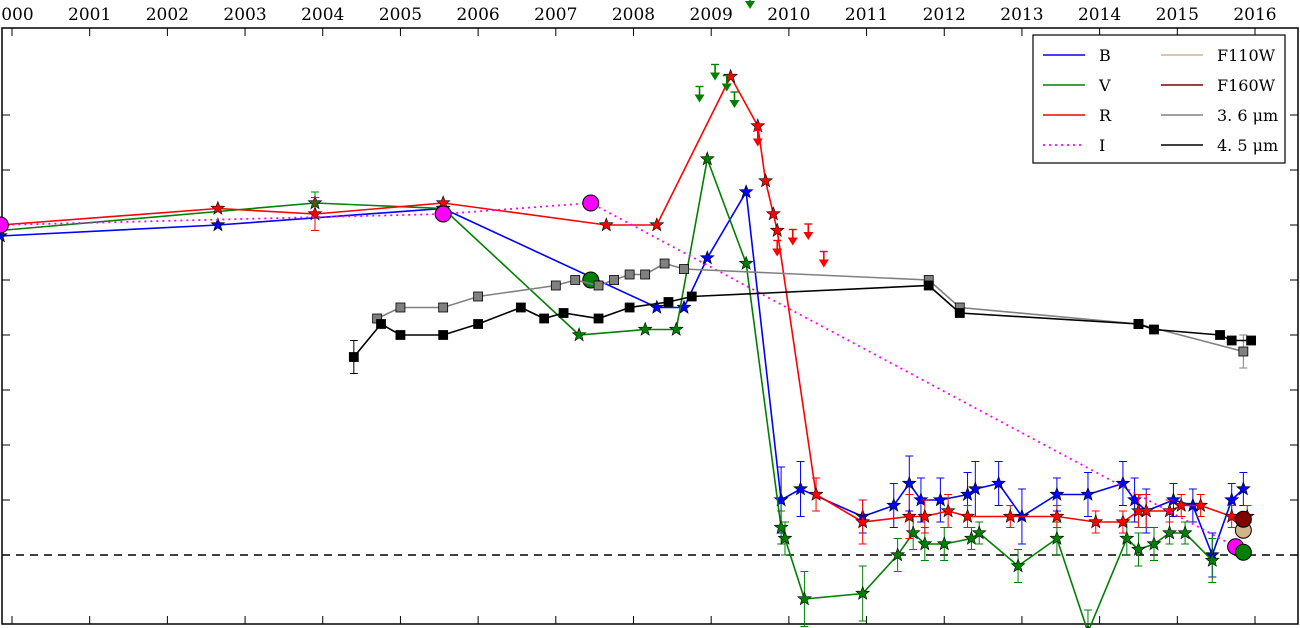 The width and height of the screenshot is (1300, 628). Describe the element at coordinates (400, 15) in the screenshot. I see `x-tick-label-2005: 2005` at that location.